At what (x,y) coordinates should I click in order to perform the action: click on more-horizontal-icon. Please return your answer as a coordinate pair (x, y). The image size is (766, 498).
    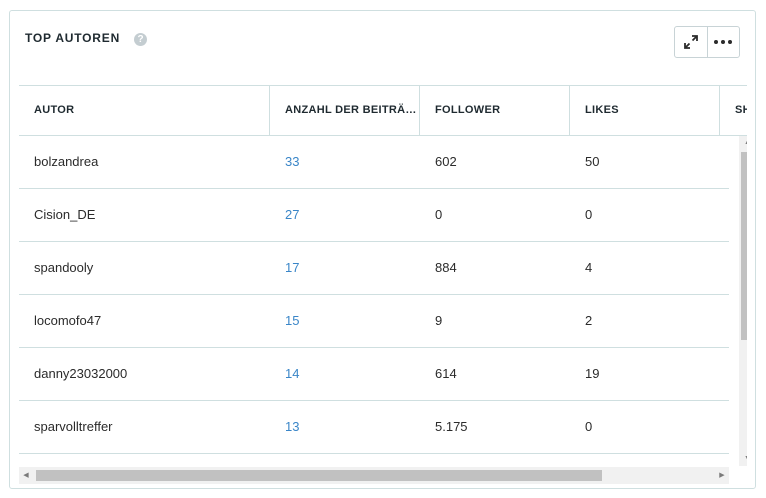
    Looking at the image, I should click on (723, 42).